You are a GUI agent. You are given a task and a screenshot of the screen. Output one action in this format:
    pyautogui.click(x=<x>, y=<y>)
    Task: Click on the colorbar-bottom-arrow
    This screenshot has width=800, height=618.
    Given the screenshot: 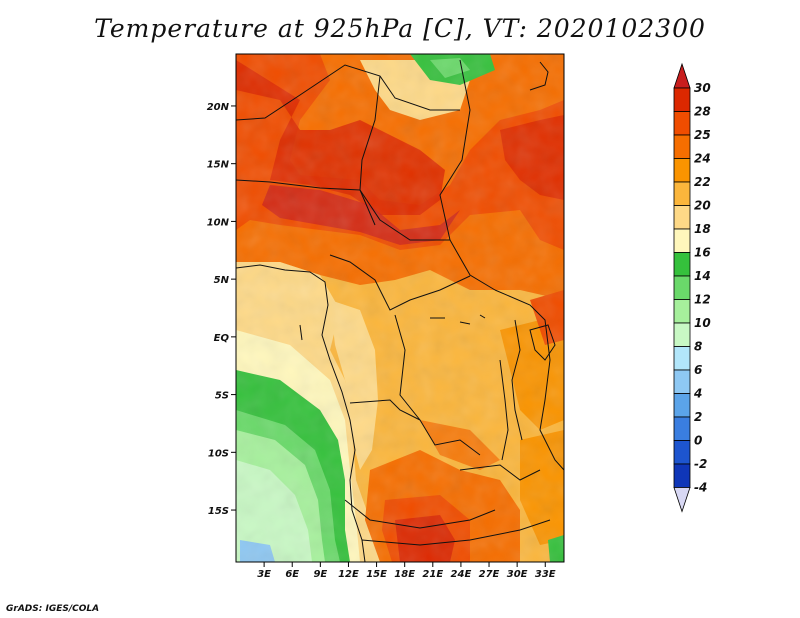 What is the action you would take?
    pyautogui.click(x=682, y=500)
    